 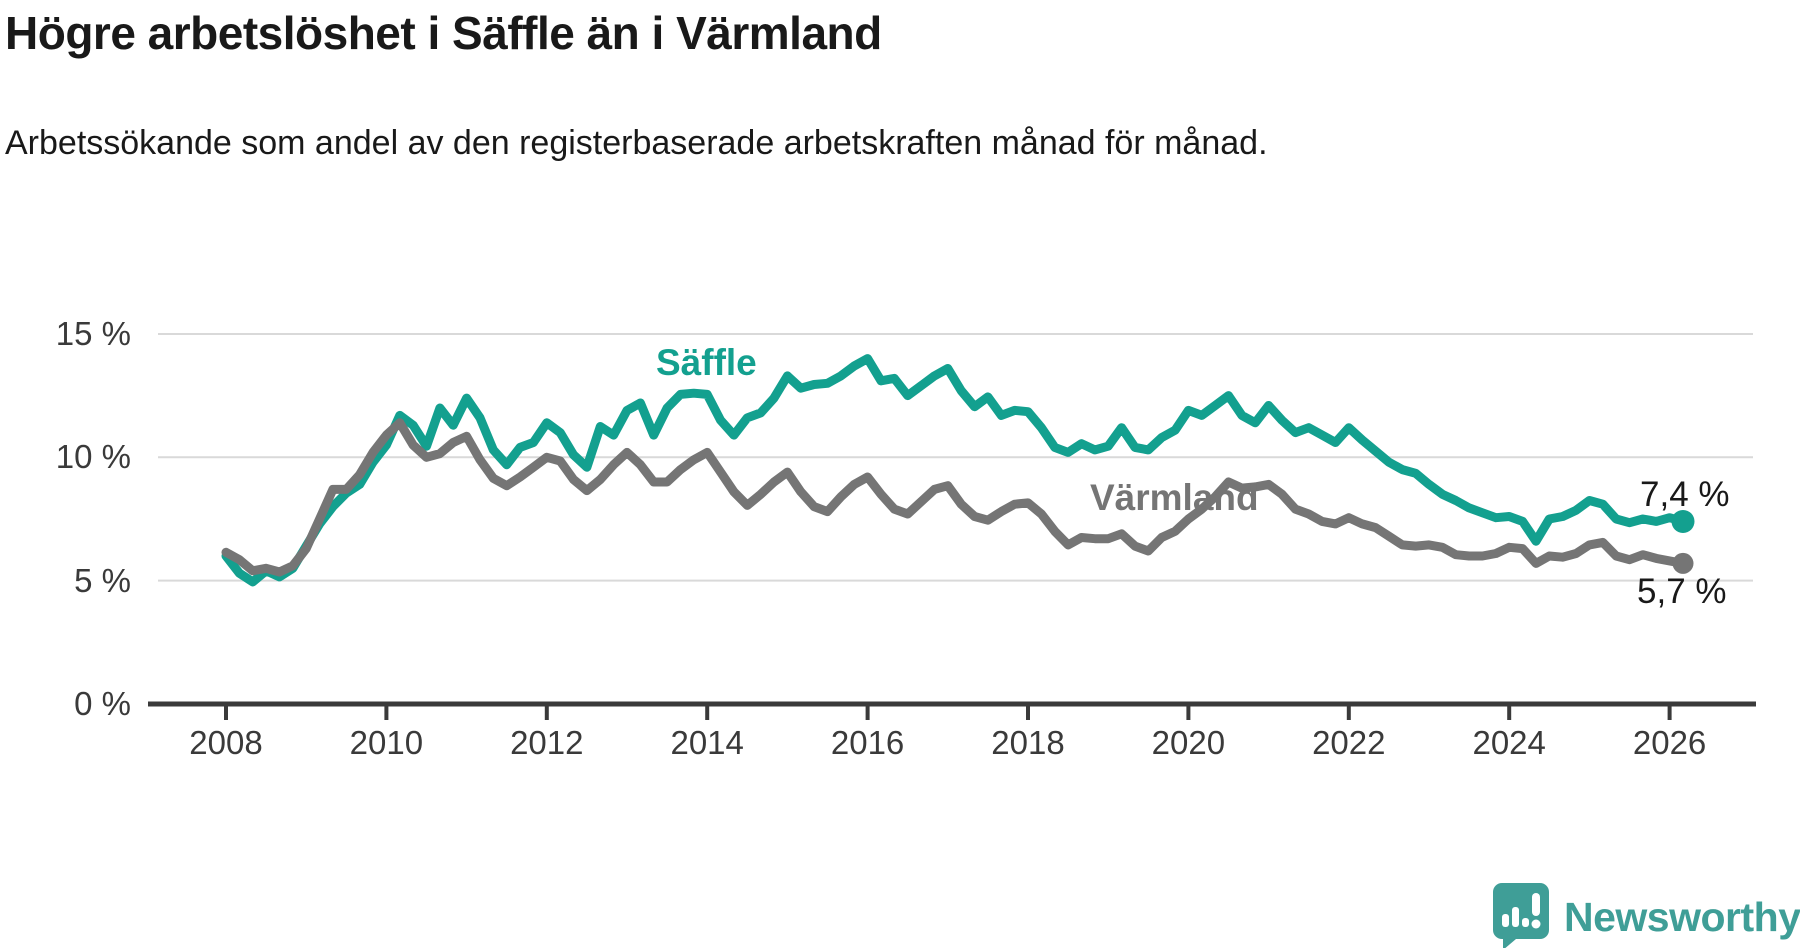 What do you see at coordinates (1682, 591) in the screenshot?
I see `end-value-label-varmland: 5,7 %` at bounding box center [1682, 591].